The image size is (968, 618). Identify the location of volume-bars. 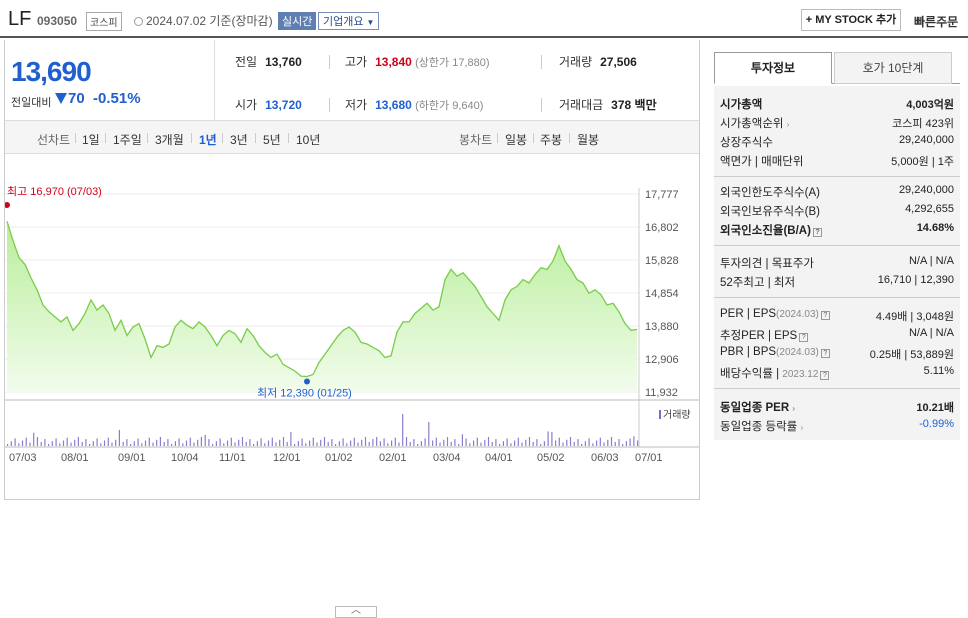
(323, 430).